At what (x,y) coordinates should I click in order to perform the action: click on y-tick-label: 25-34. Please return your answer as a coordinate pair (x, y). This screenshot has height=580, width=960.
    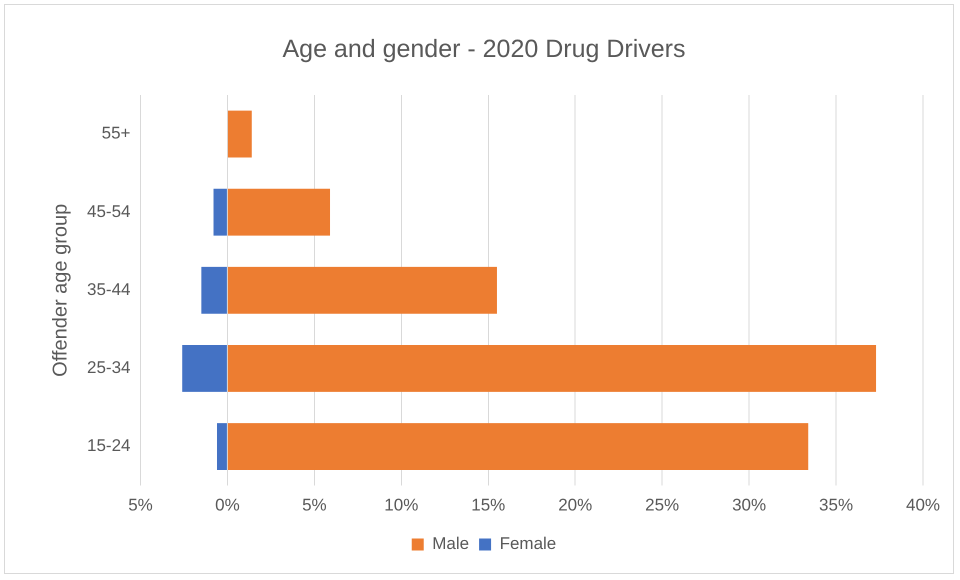
    Looking at the image, I should click on (108, 368).